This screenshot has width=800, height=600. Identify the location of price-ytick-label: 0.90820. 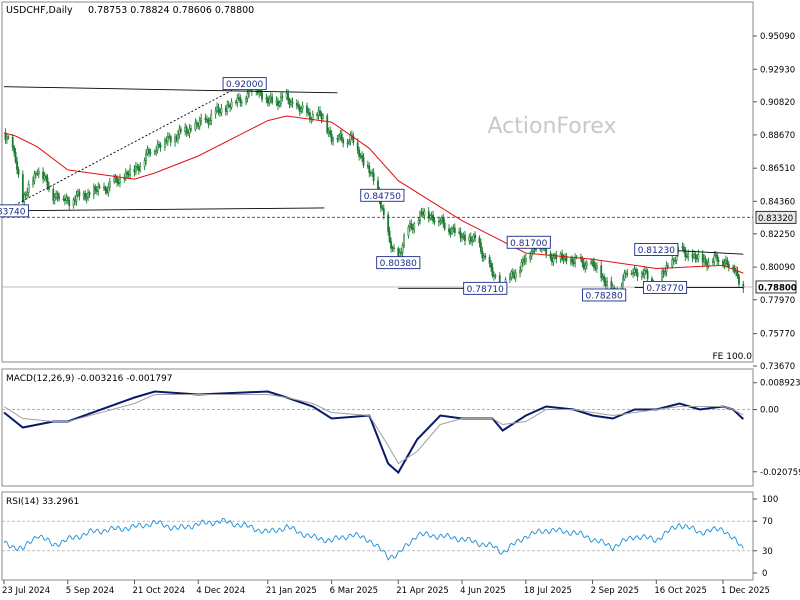
(777, 103).